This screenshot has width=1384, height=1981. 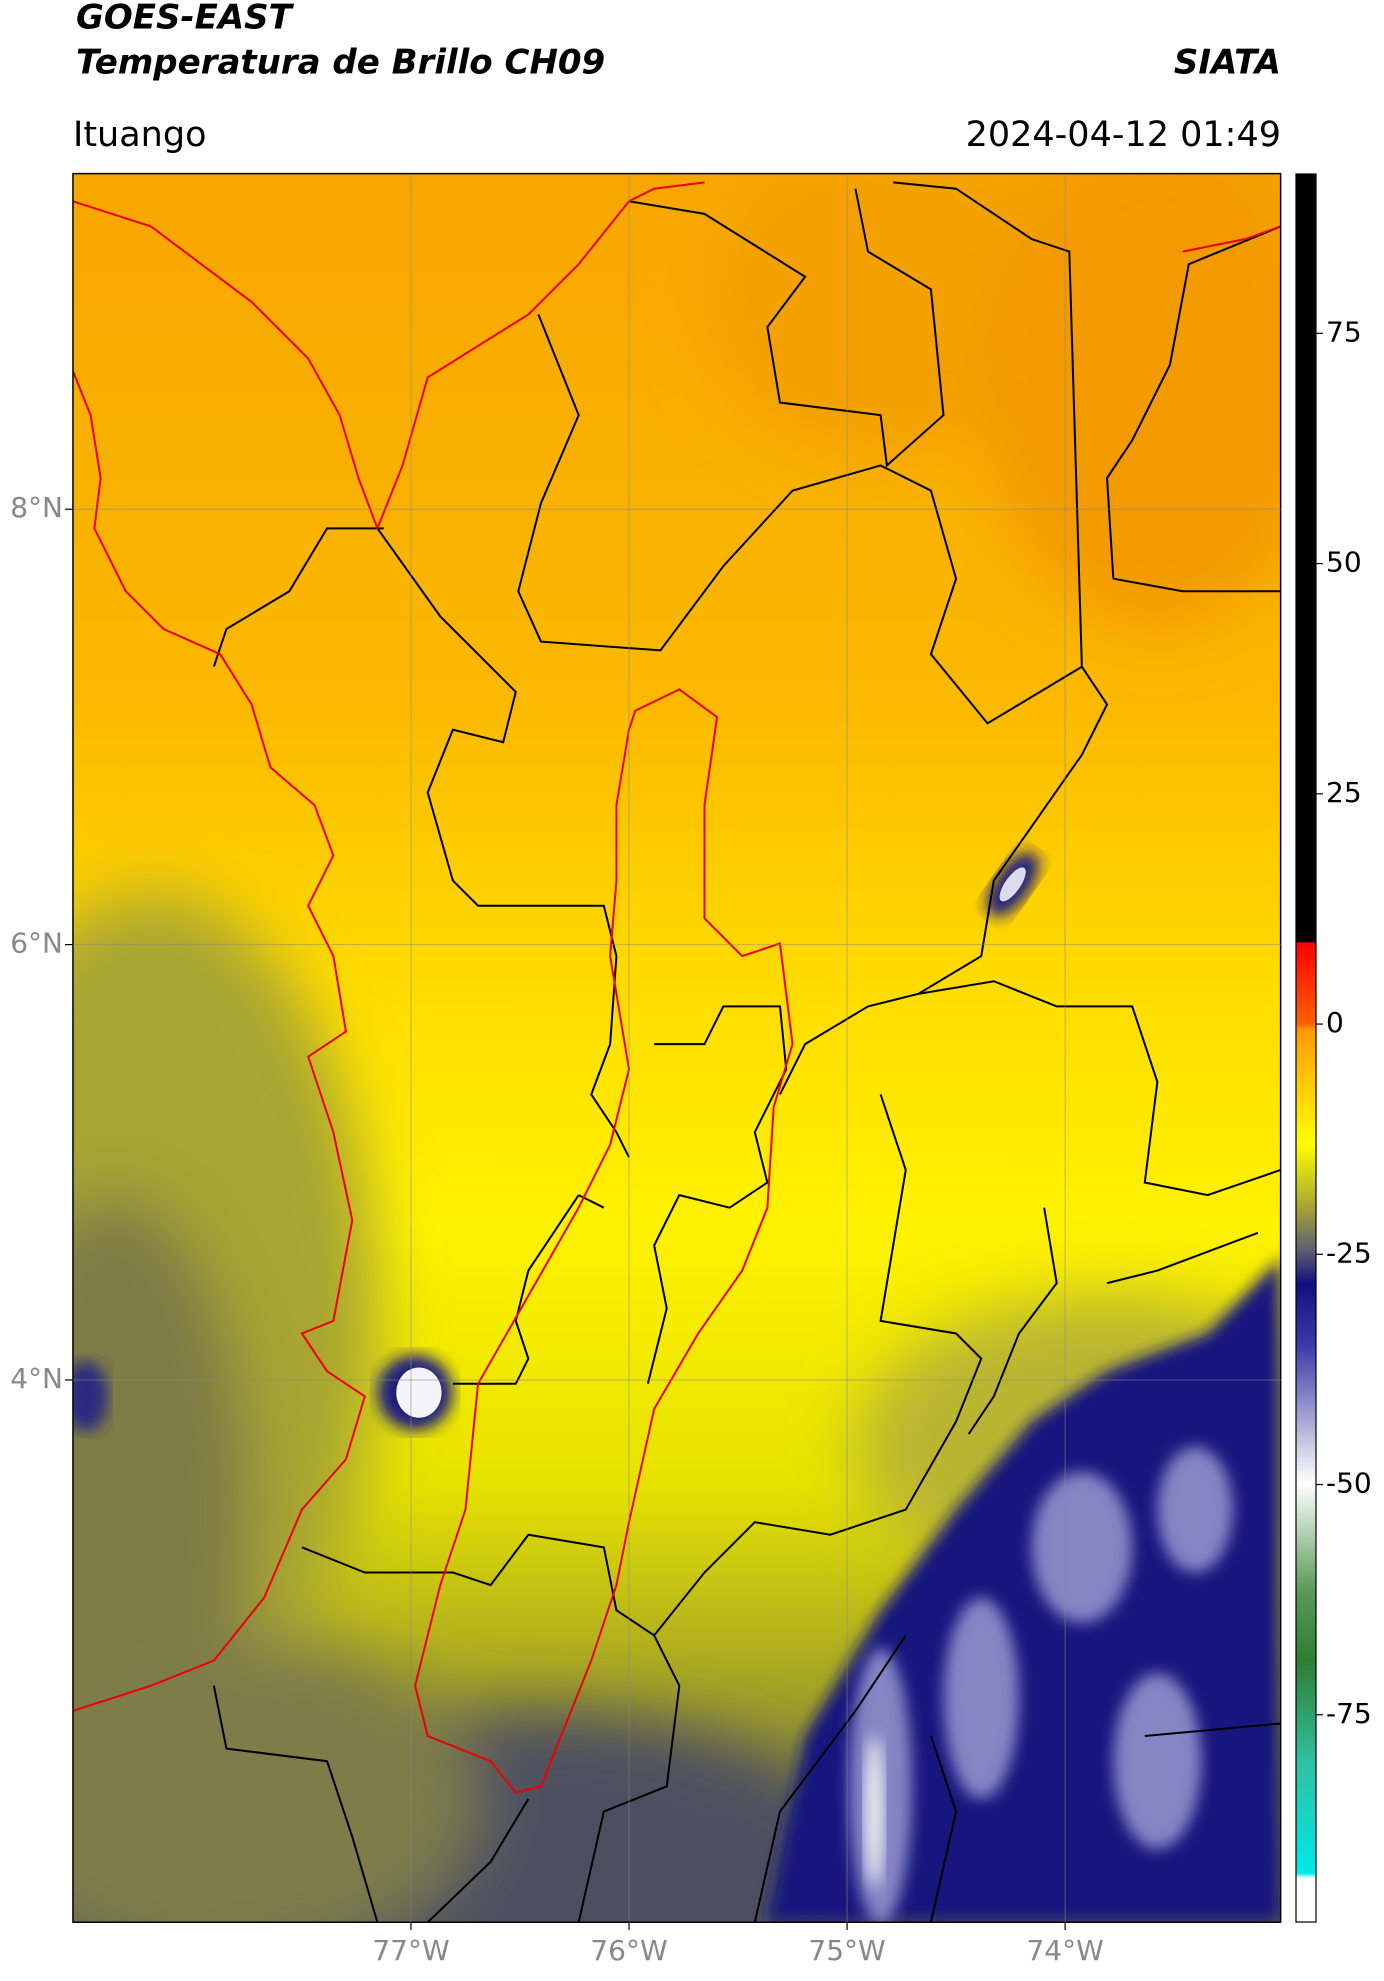 What do you see at coordinates (340, 63) in the screenshot?
I see `title: Temperatura de Brillo CH09` at bounding box center [340, 63].